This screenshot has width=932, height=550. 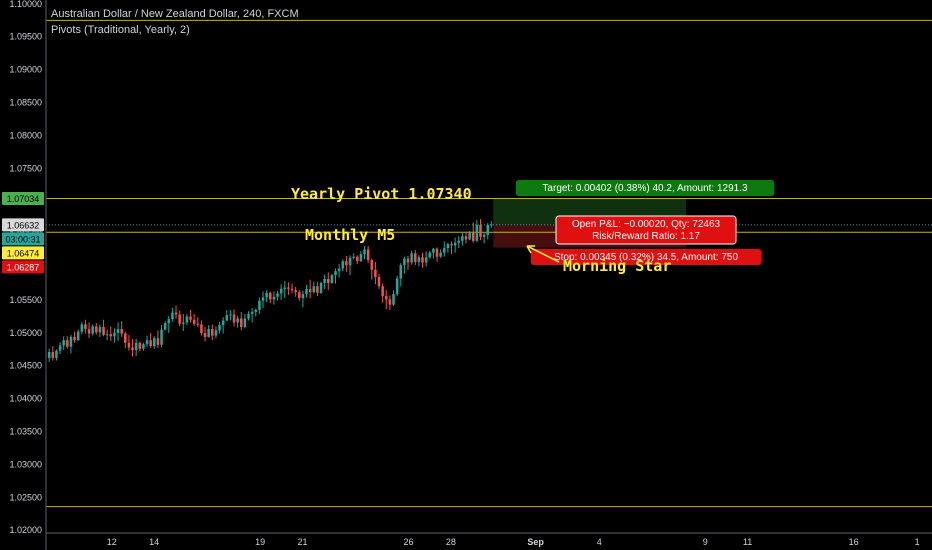 What do you see at coordinates (120, 30) in the screenshot?
I see `indicator-title: Pivots (Traditional, Yearly, 2)` at bounding box center [120, 30].